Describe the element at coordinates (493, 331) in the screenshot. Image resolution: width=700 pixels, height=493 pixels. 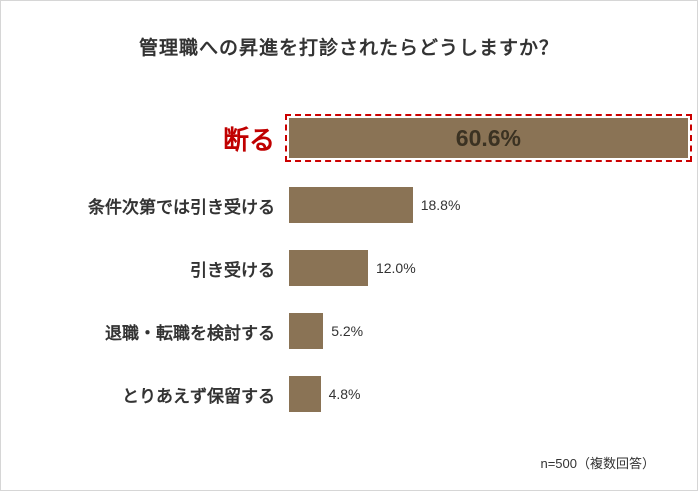
I see `bar-area: 5.2%` at that location.